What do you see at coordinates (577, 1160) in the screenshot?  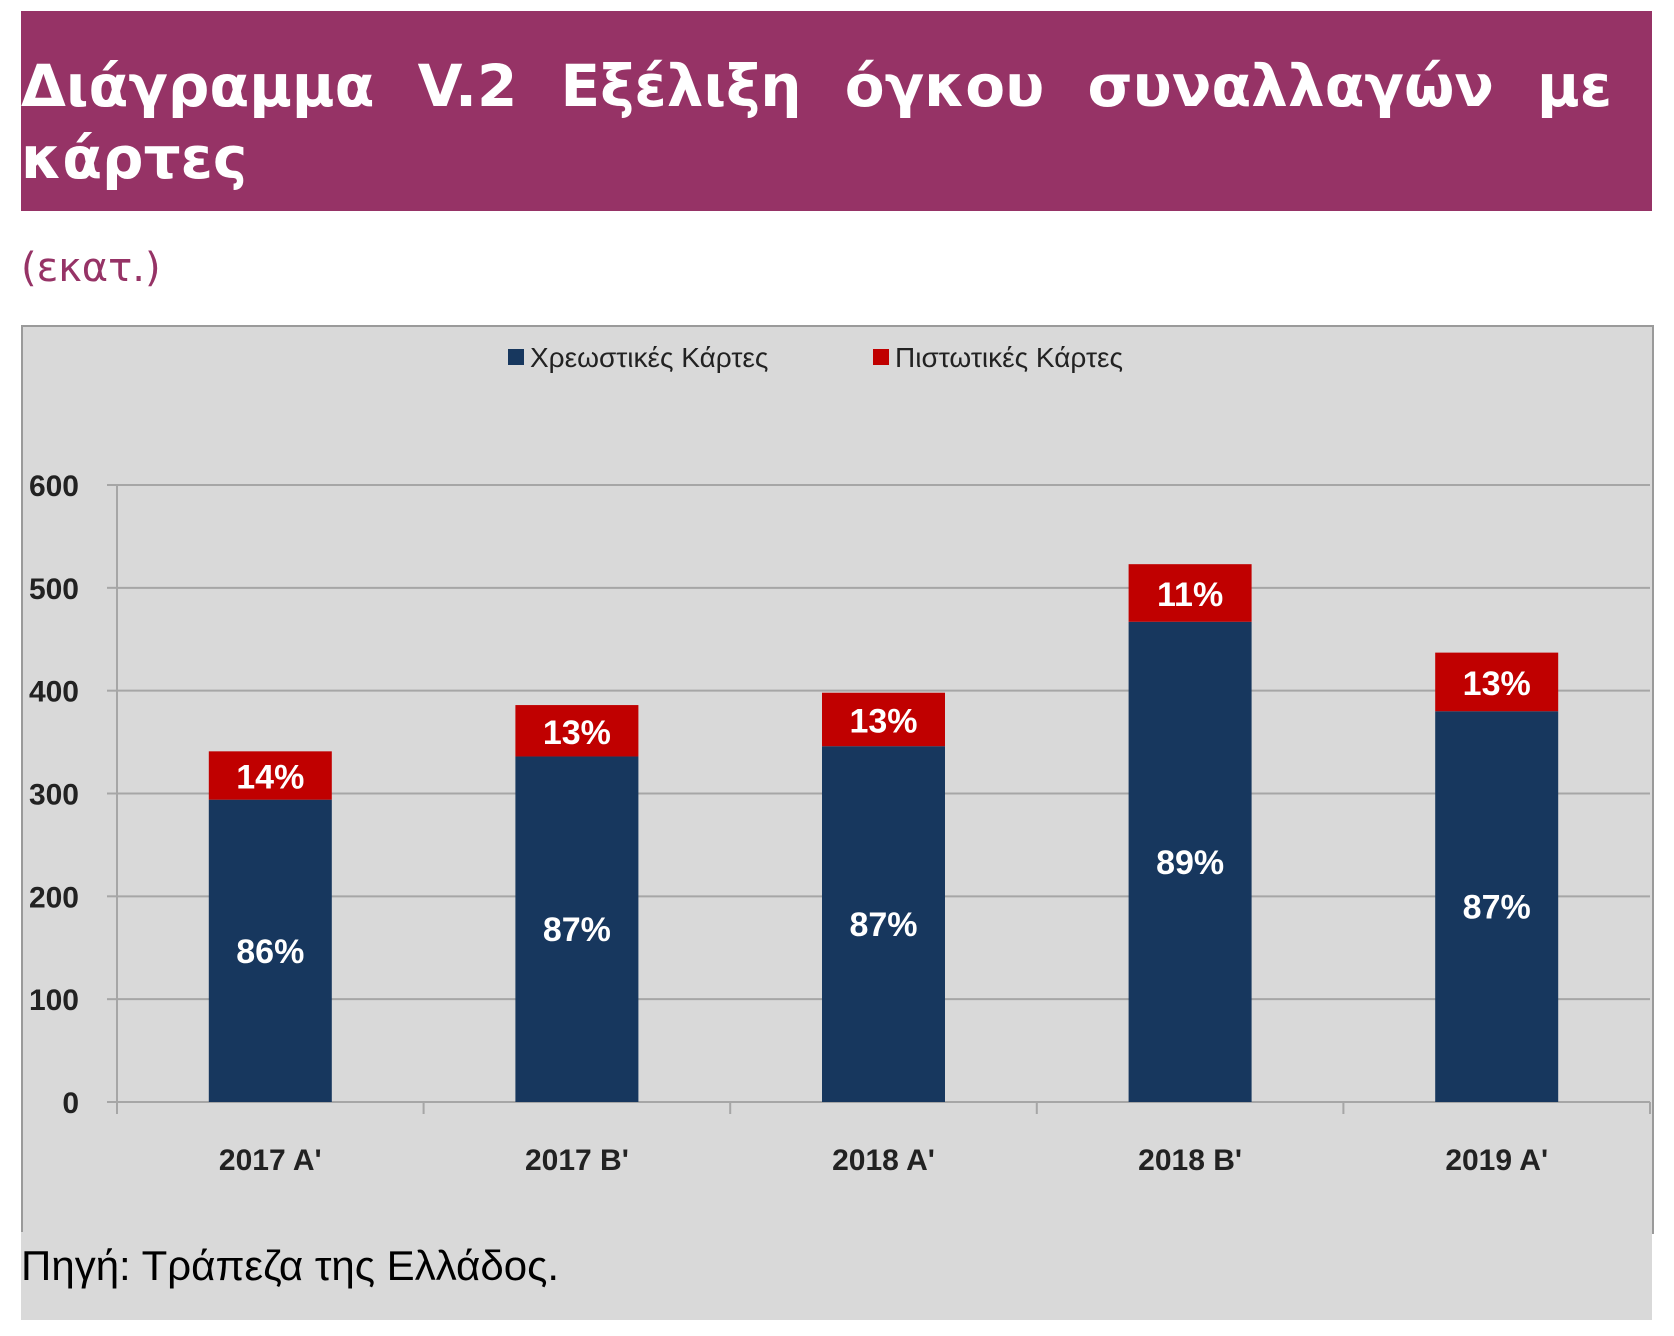 I see `x-tick-label: 2017 B'` at bounding box center [577, 1160].